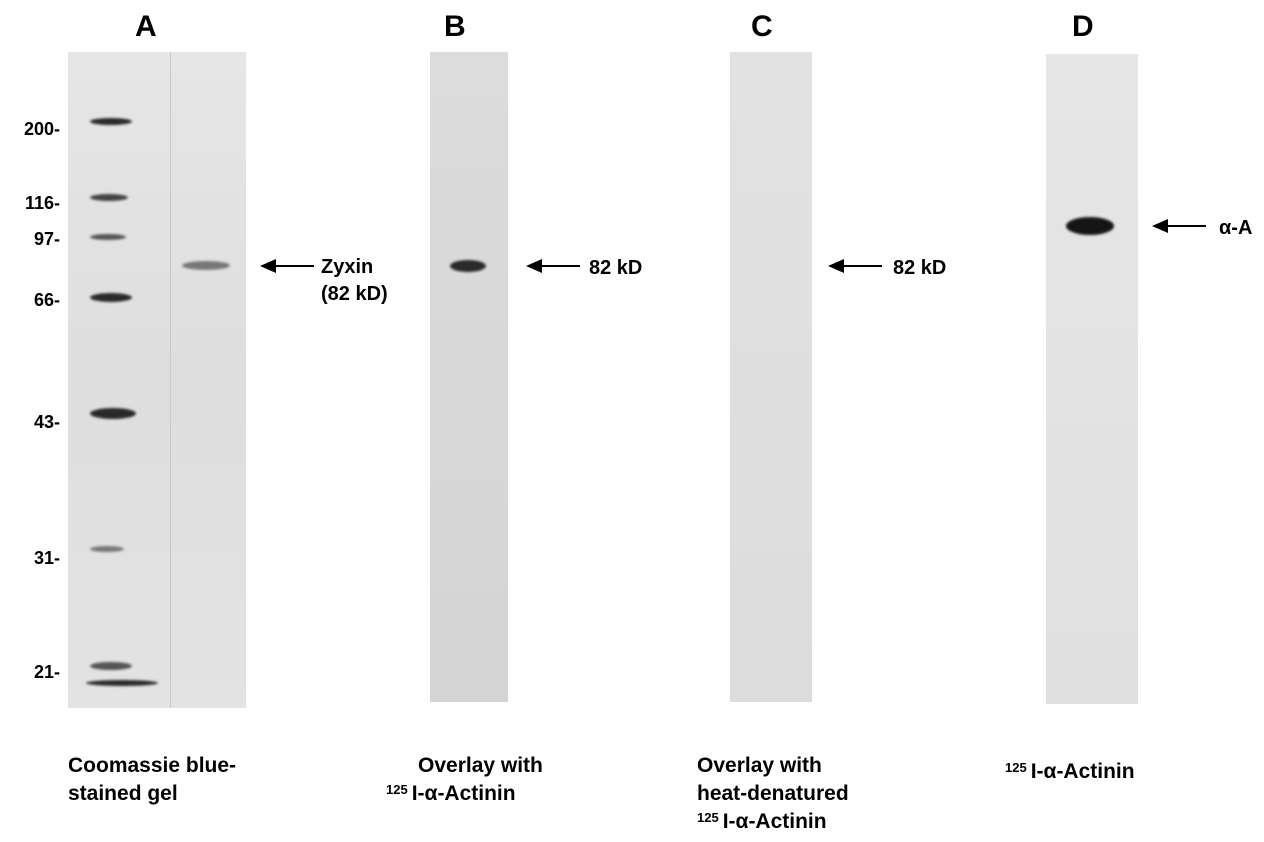  Describe the element at coordinates (46, 300) in the screenshot. I see `mw-label-66: 66-` at that location.